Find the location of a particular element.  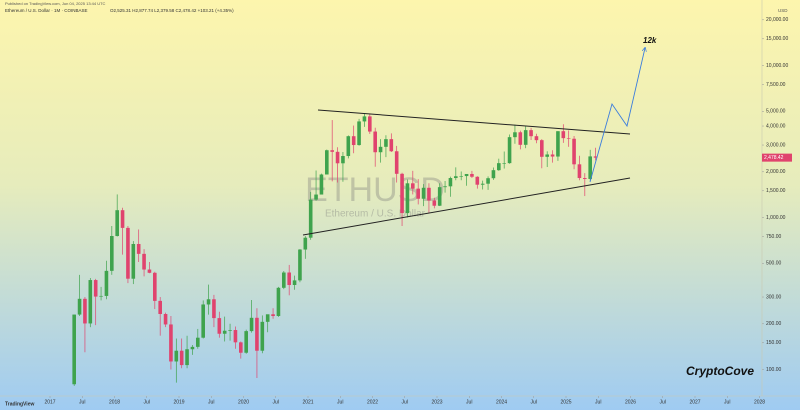

x-tick-label: 2023 is located at coordinates (436, 402).